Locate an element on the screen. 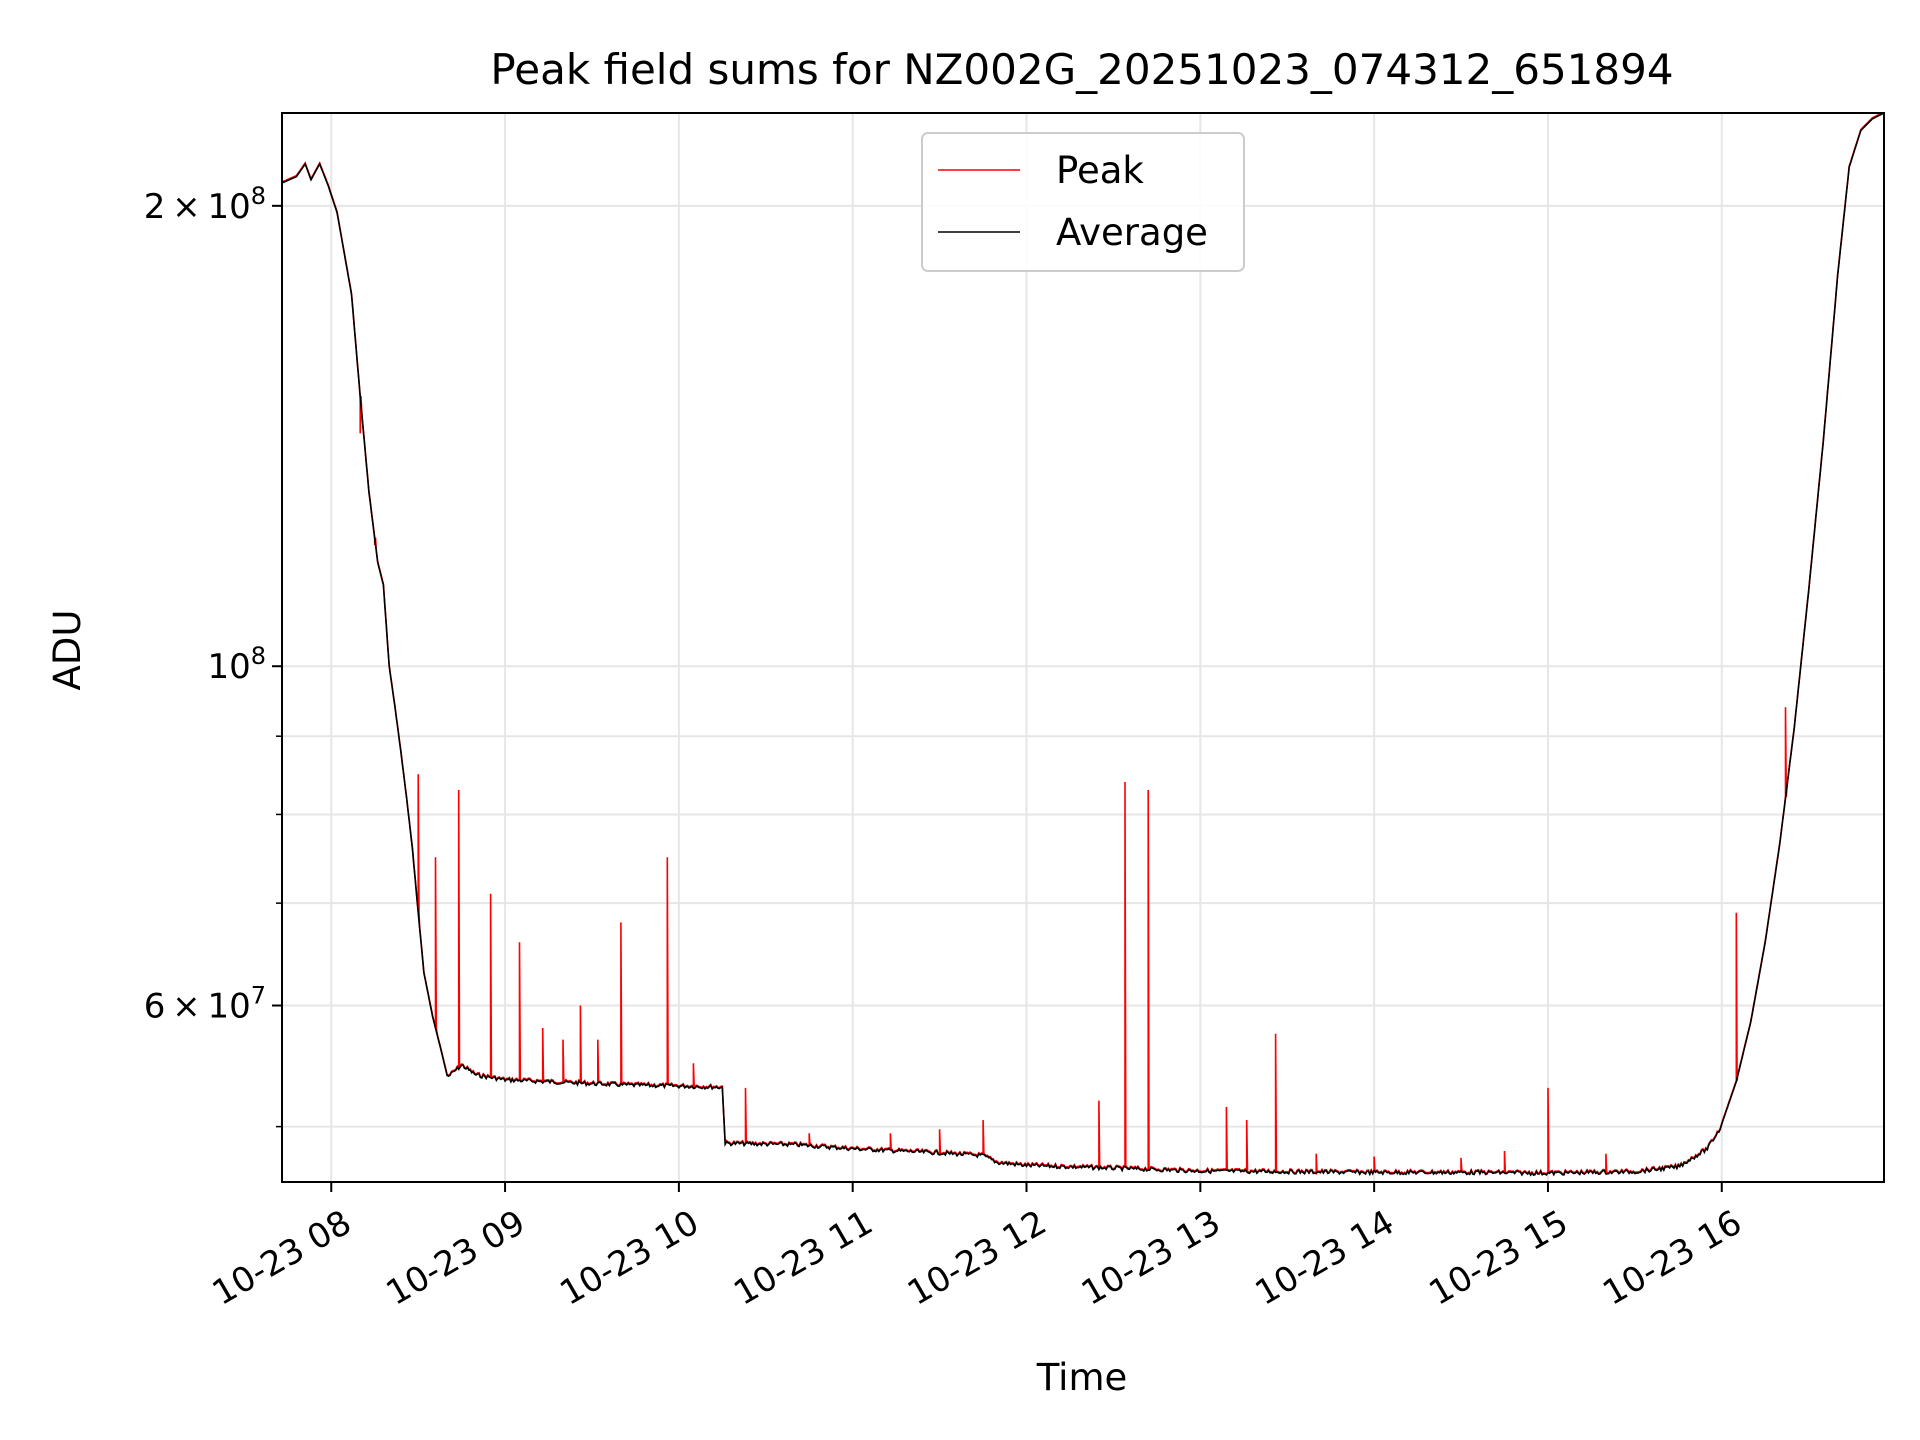 This screenshot has width=1920, height=1440. legend: Peak Average is located at coordinates (1083, 202).